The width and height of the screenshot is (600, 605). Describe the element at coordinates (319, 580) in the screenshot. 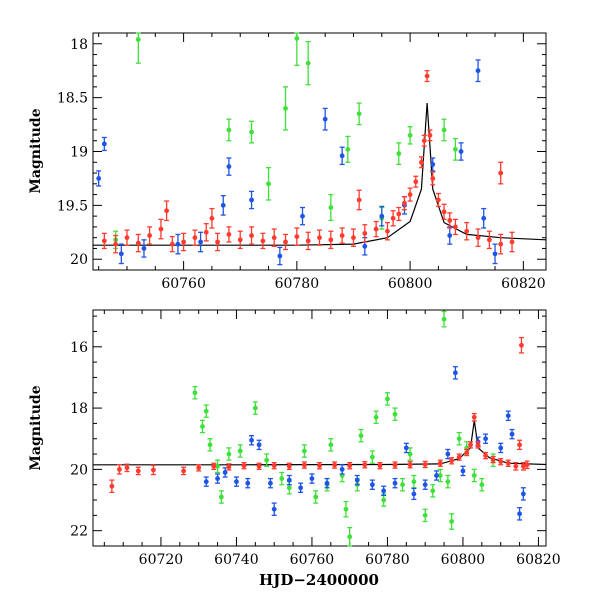

I see `bottom-x-axis-label: HJD−2400000` at that location.